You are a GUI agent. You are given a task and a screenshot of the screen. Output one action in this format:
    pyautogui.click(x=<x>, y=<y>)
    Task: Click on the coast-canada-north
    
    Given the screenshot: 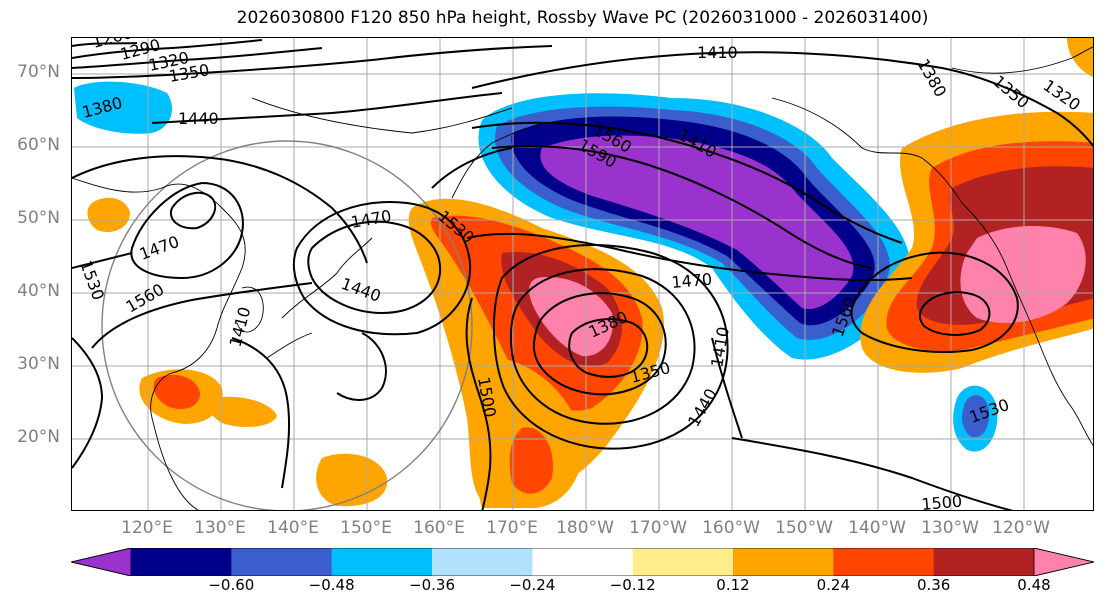 What is the action you would take?
    pyautogui.click(x=1022, y=60)
    